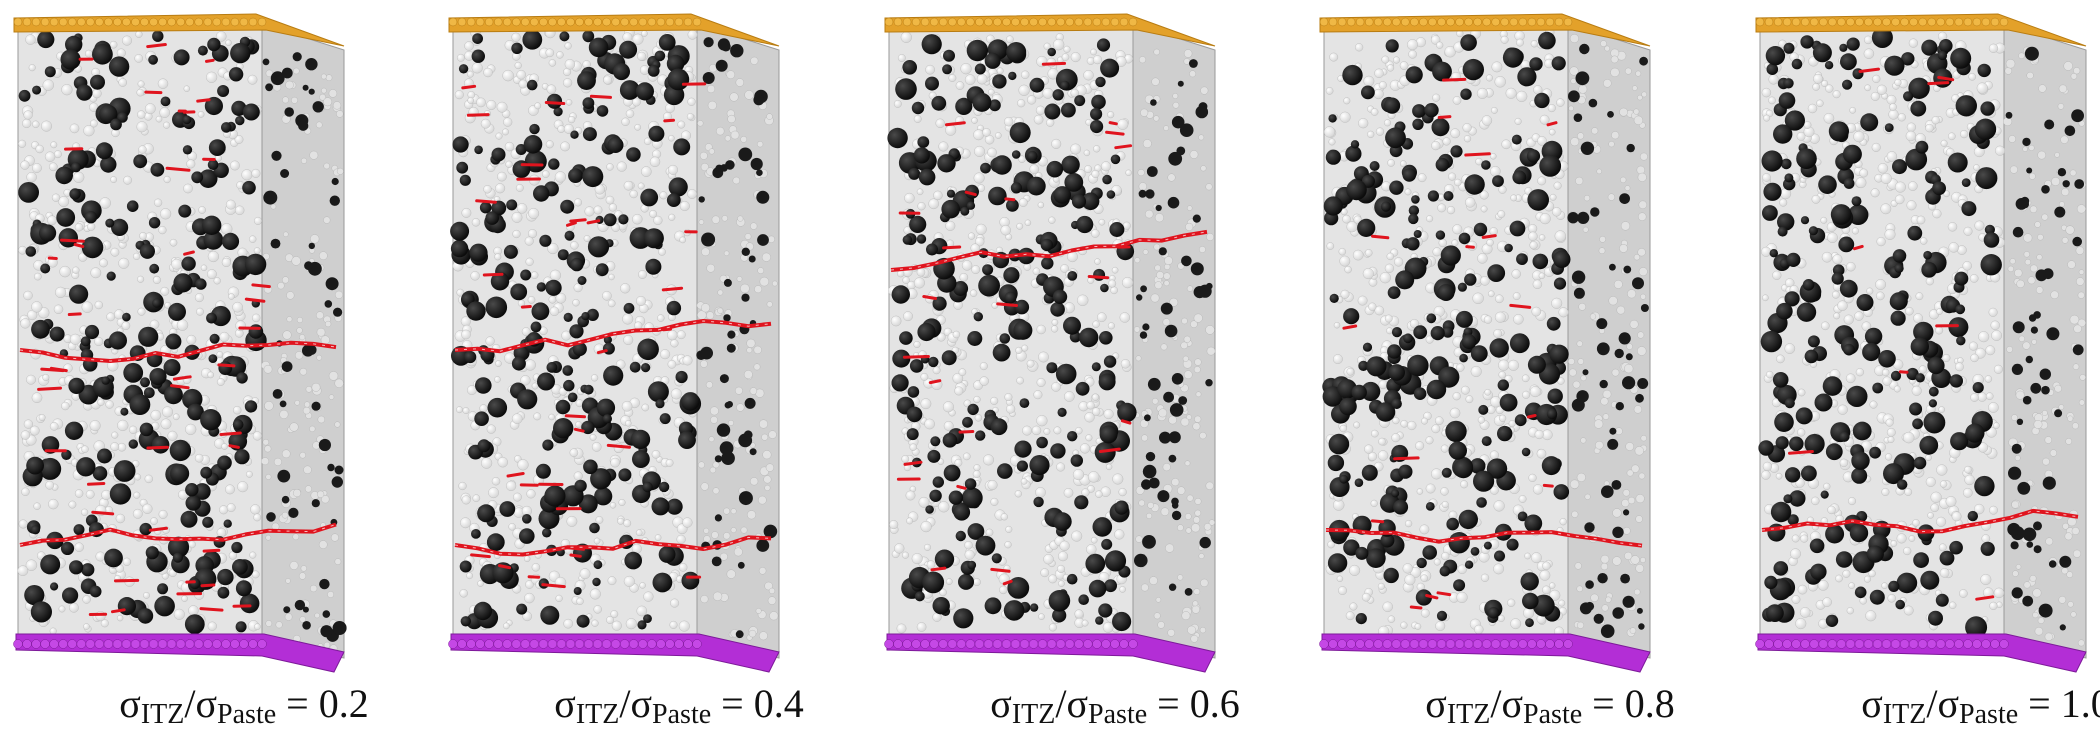 This screenshot has height=738, width=2100. I want to click on caption-panel-3: σITZ/σPaste = 0.6, so click(1115, 705).